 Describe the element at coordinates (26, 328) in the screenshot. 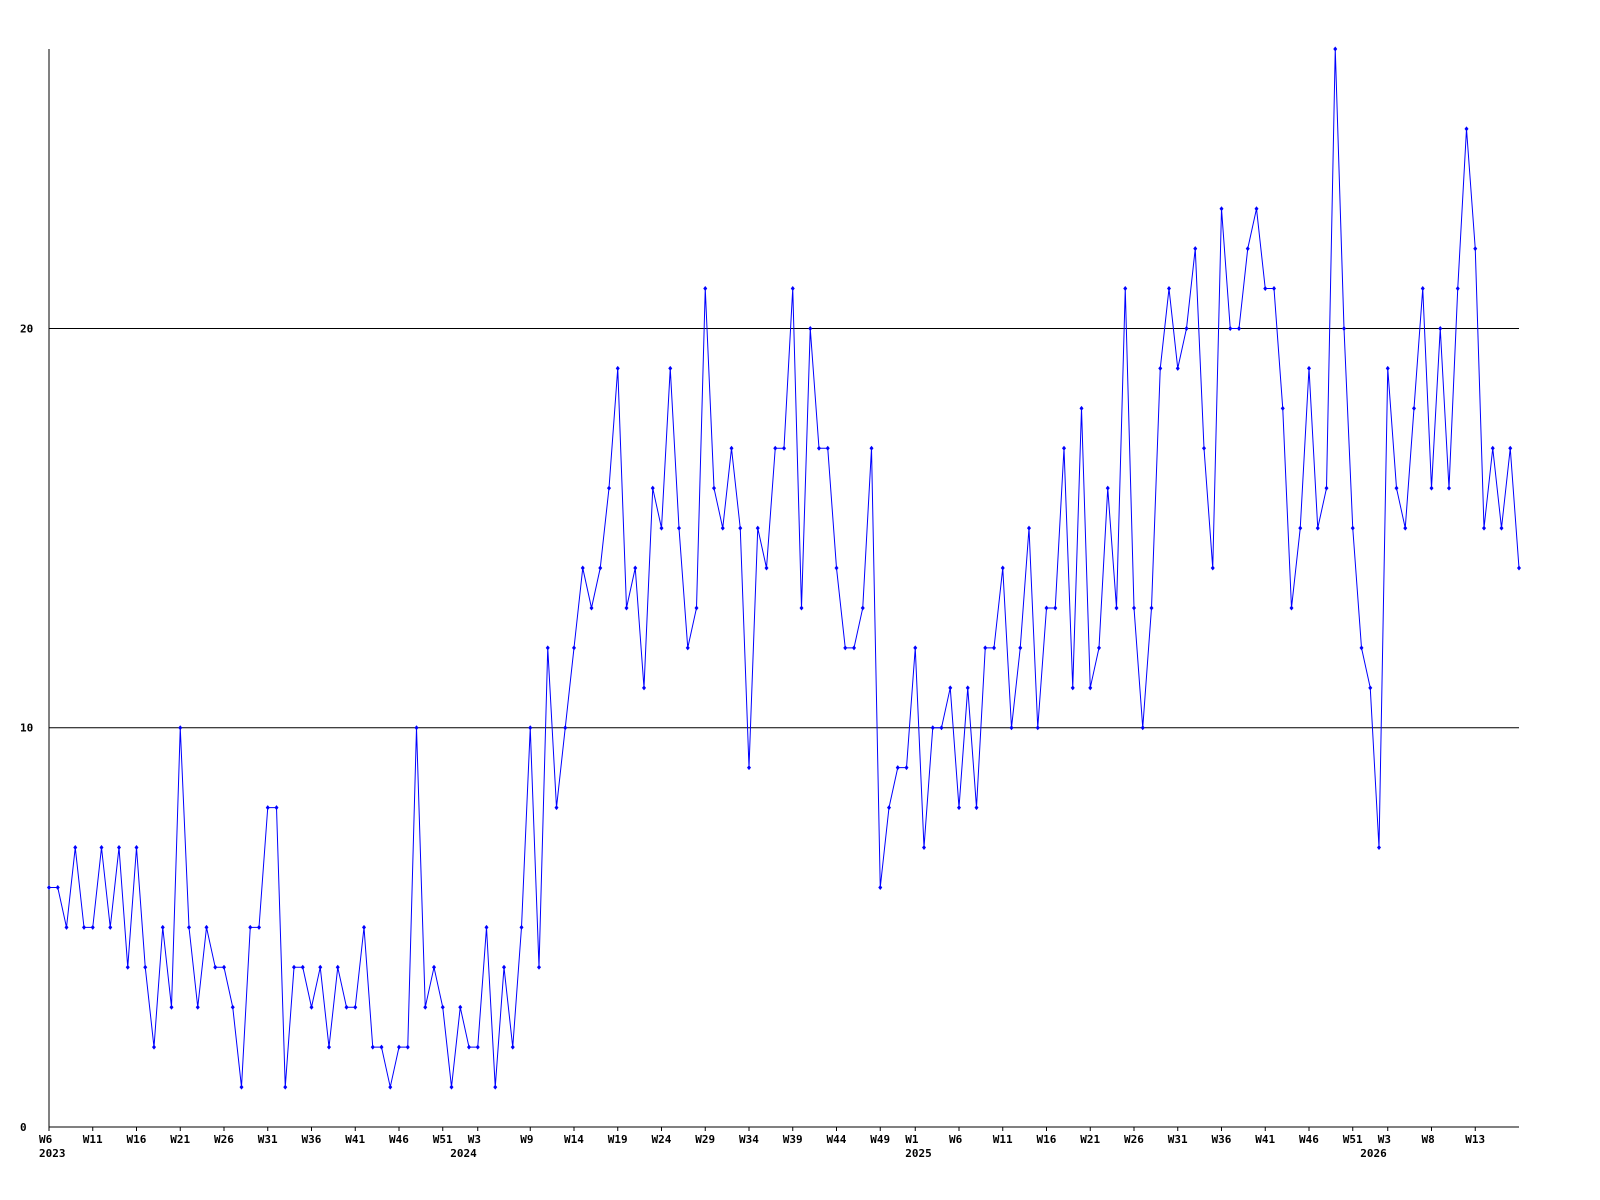

I see `y-tick-label: 20` at that location.